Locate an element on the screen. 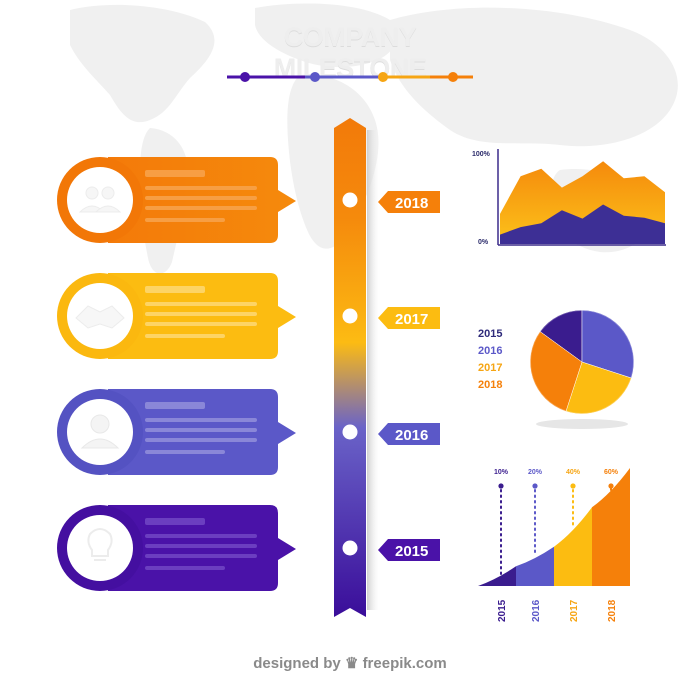 This screenshot has width=700, height=700. timeline-dot-2015 is located at coordinates (350, 548).